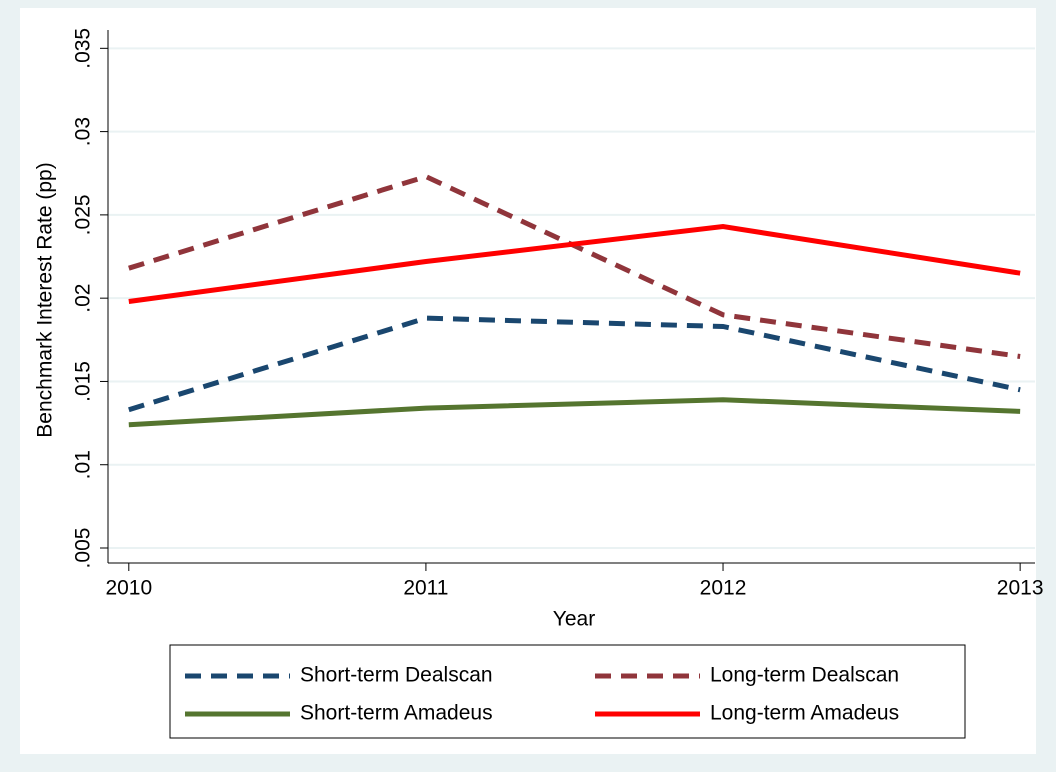 The image size is (1056, 772). What do you see at coordinates (83, 214) in the screenshot?
I see `y-tick-label: .025` at bounding box center [83, 214].